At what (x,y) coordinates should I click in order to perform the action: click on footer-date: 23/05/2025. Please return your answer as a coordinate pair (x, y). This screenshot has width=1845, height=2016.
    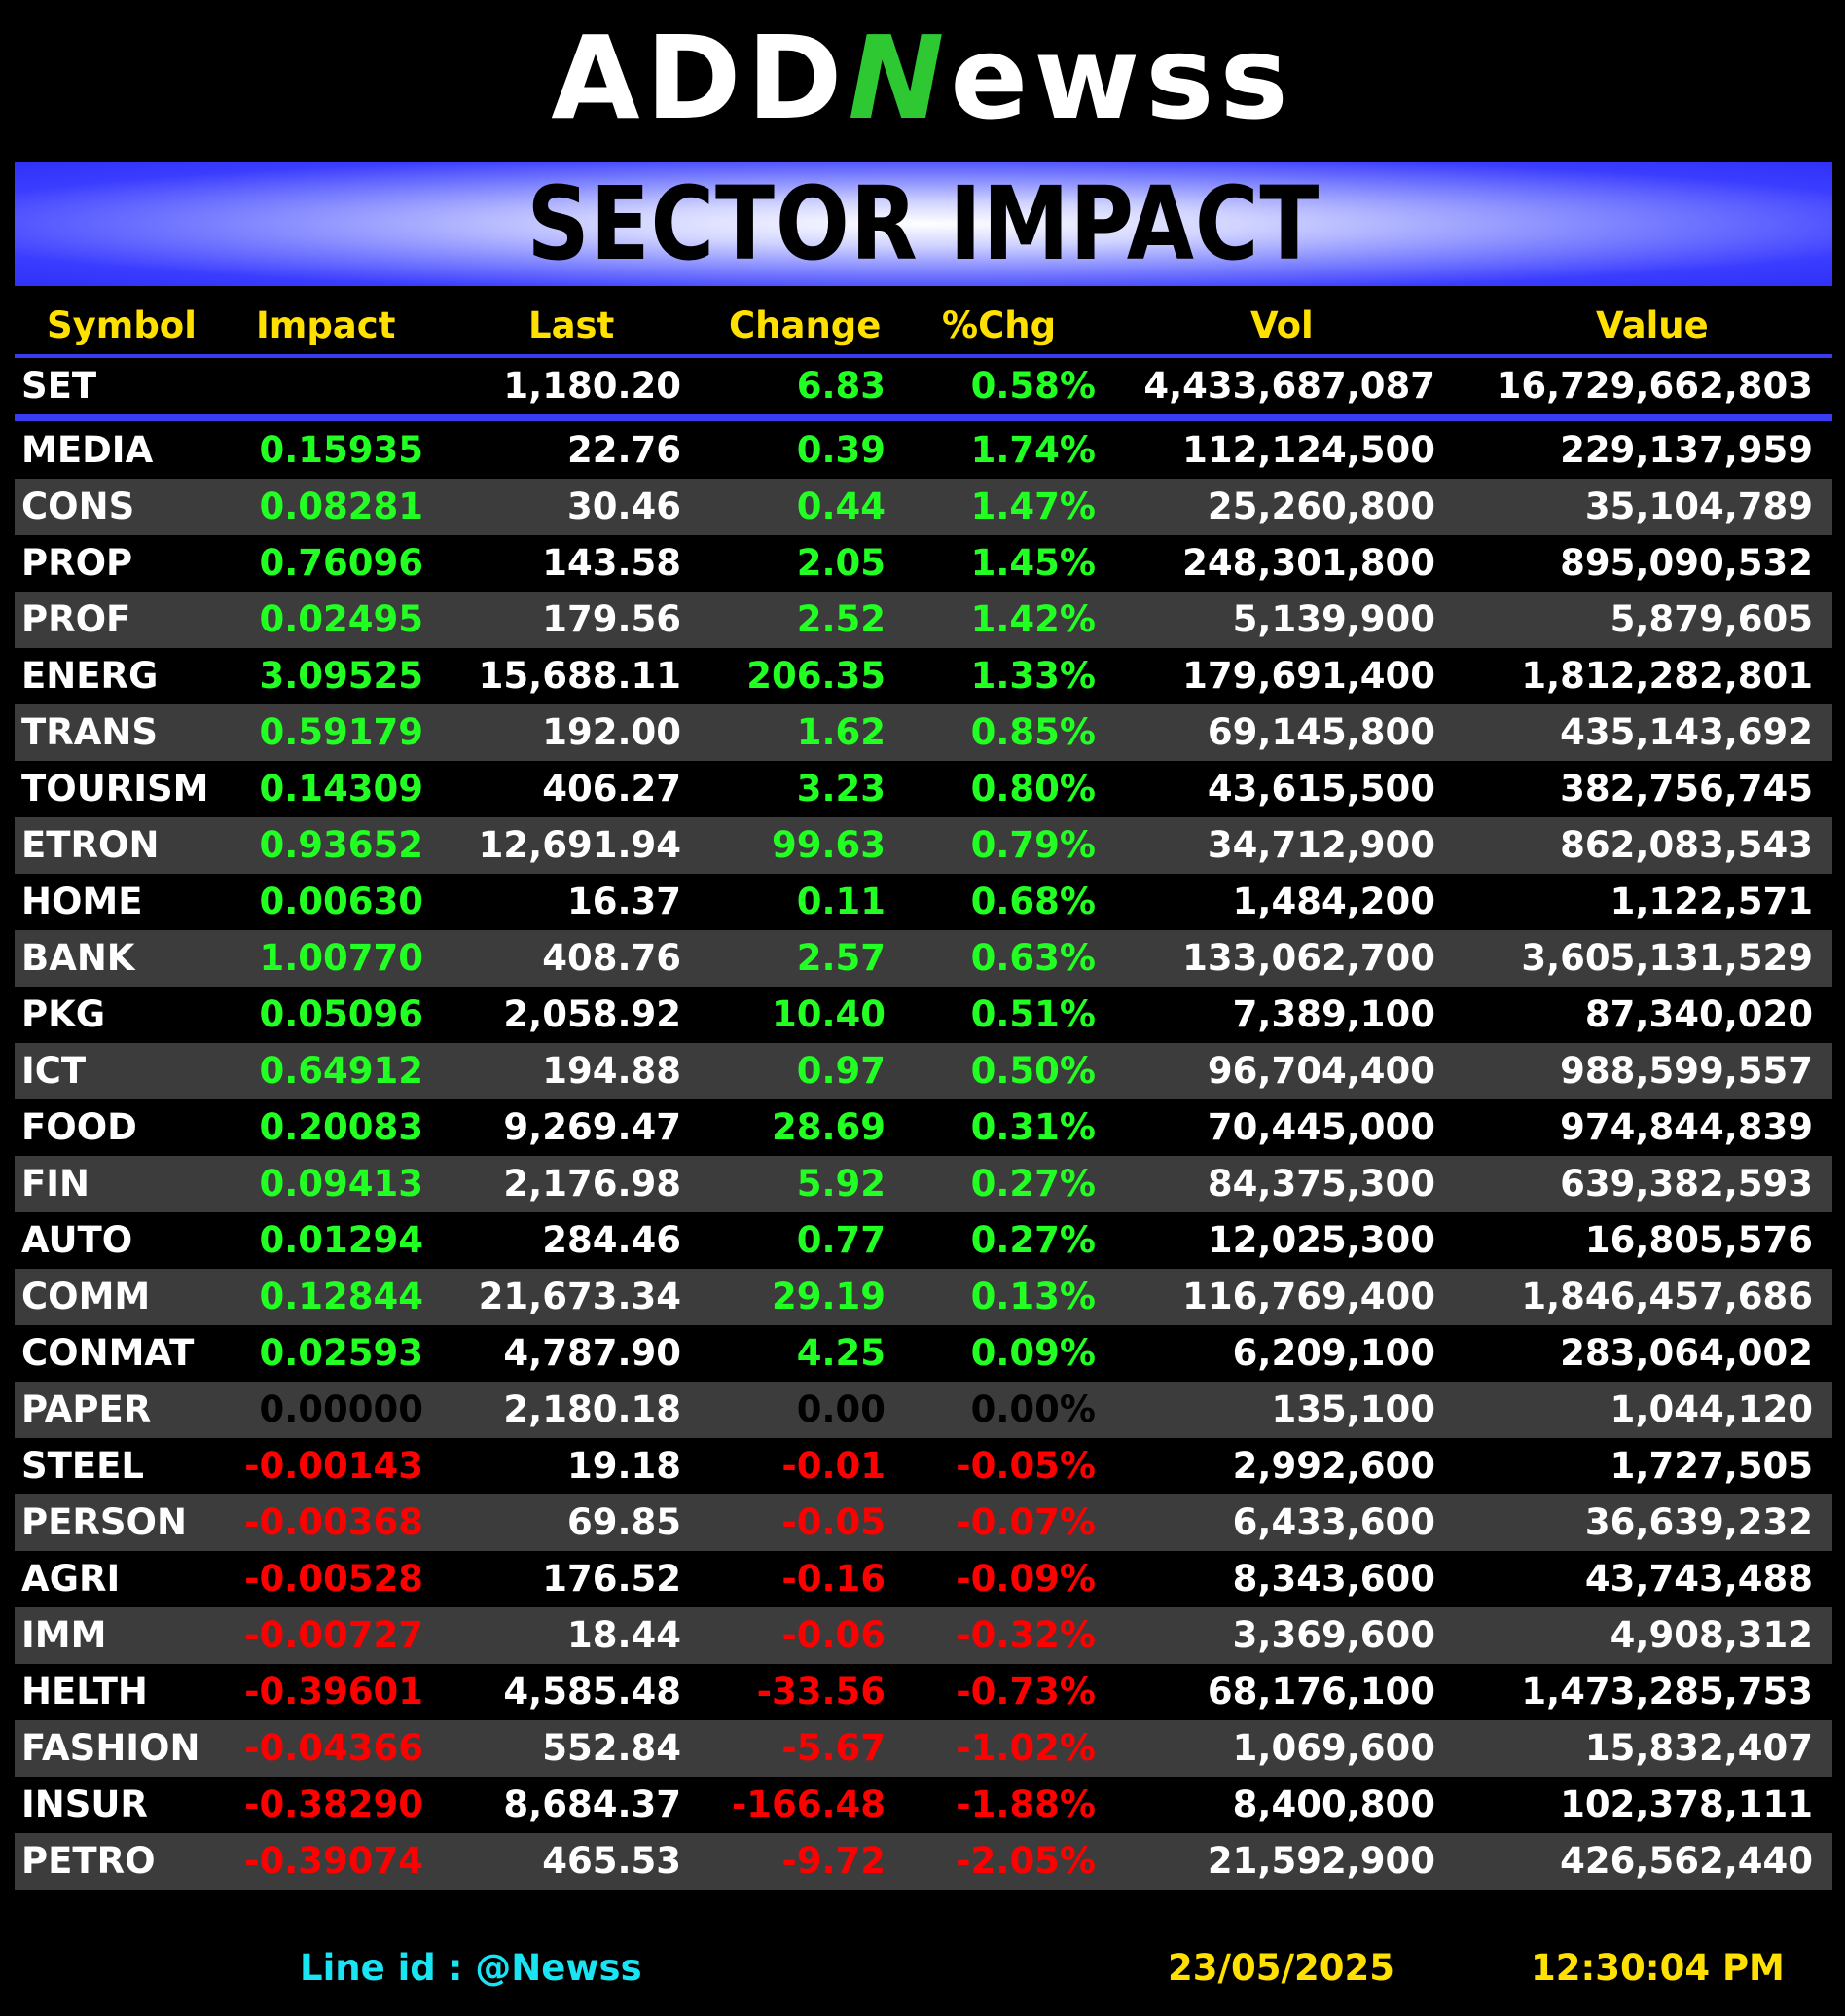
    Looking at the image, I should click on (1281, 1968).